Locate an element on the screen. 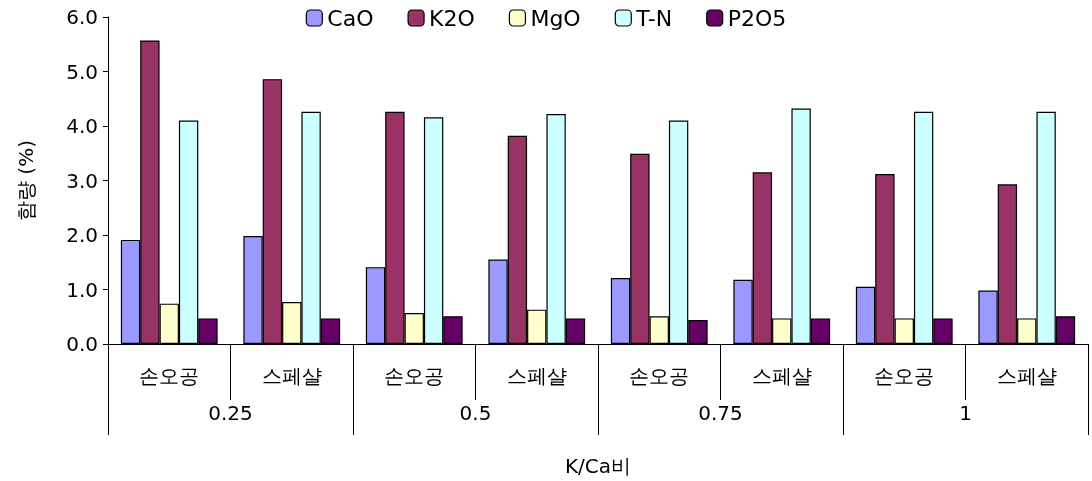  legend-label: P2O5 is located at coordinates (757, 18).